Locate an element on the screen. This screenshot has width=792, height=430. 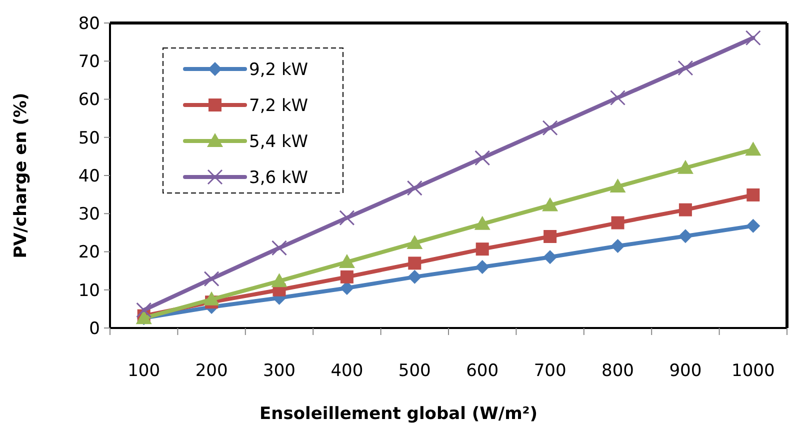
y-axis-title: PV/charge en (%) is located at coordinates (21, 175).